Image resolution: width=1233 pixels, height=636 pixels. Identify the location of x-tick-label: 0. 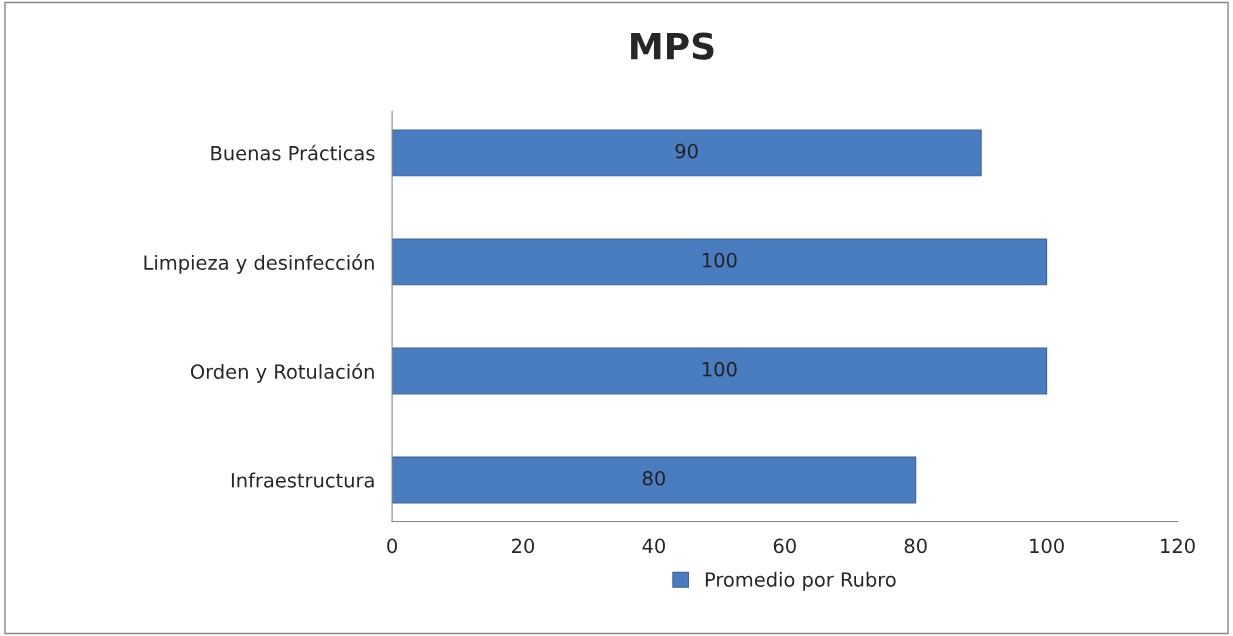
(392, 546).